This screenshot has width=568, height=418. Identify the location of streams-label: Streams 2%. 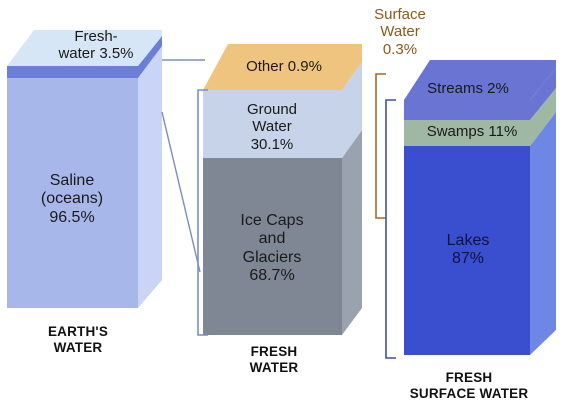
(468, 88).